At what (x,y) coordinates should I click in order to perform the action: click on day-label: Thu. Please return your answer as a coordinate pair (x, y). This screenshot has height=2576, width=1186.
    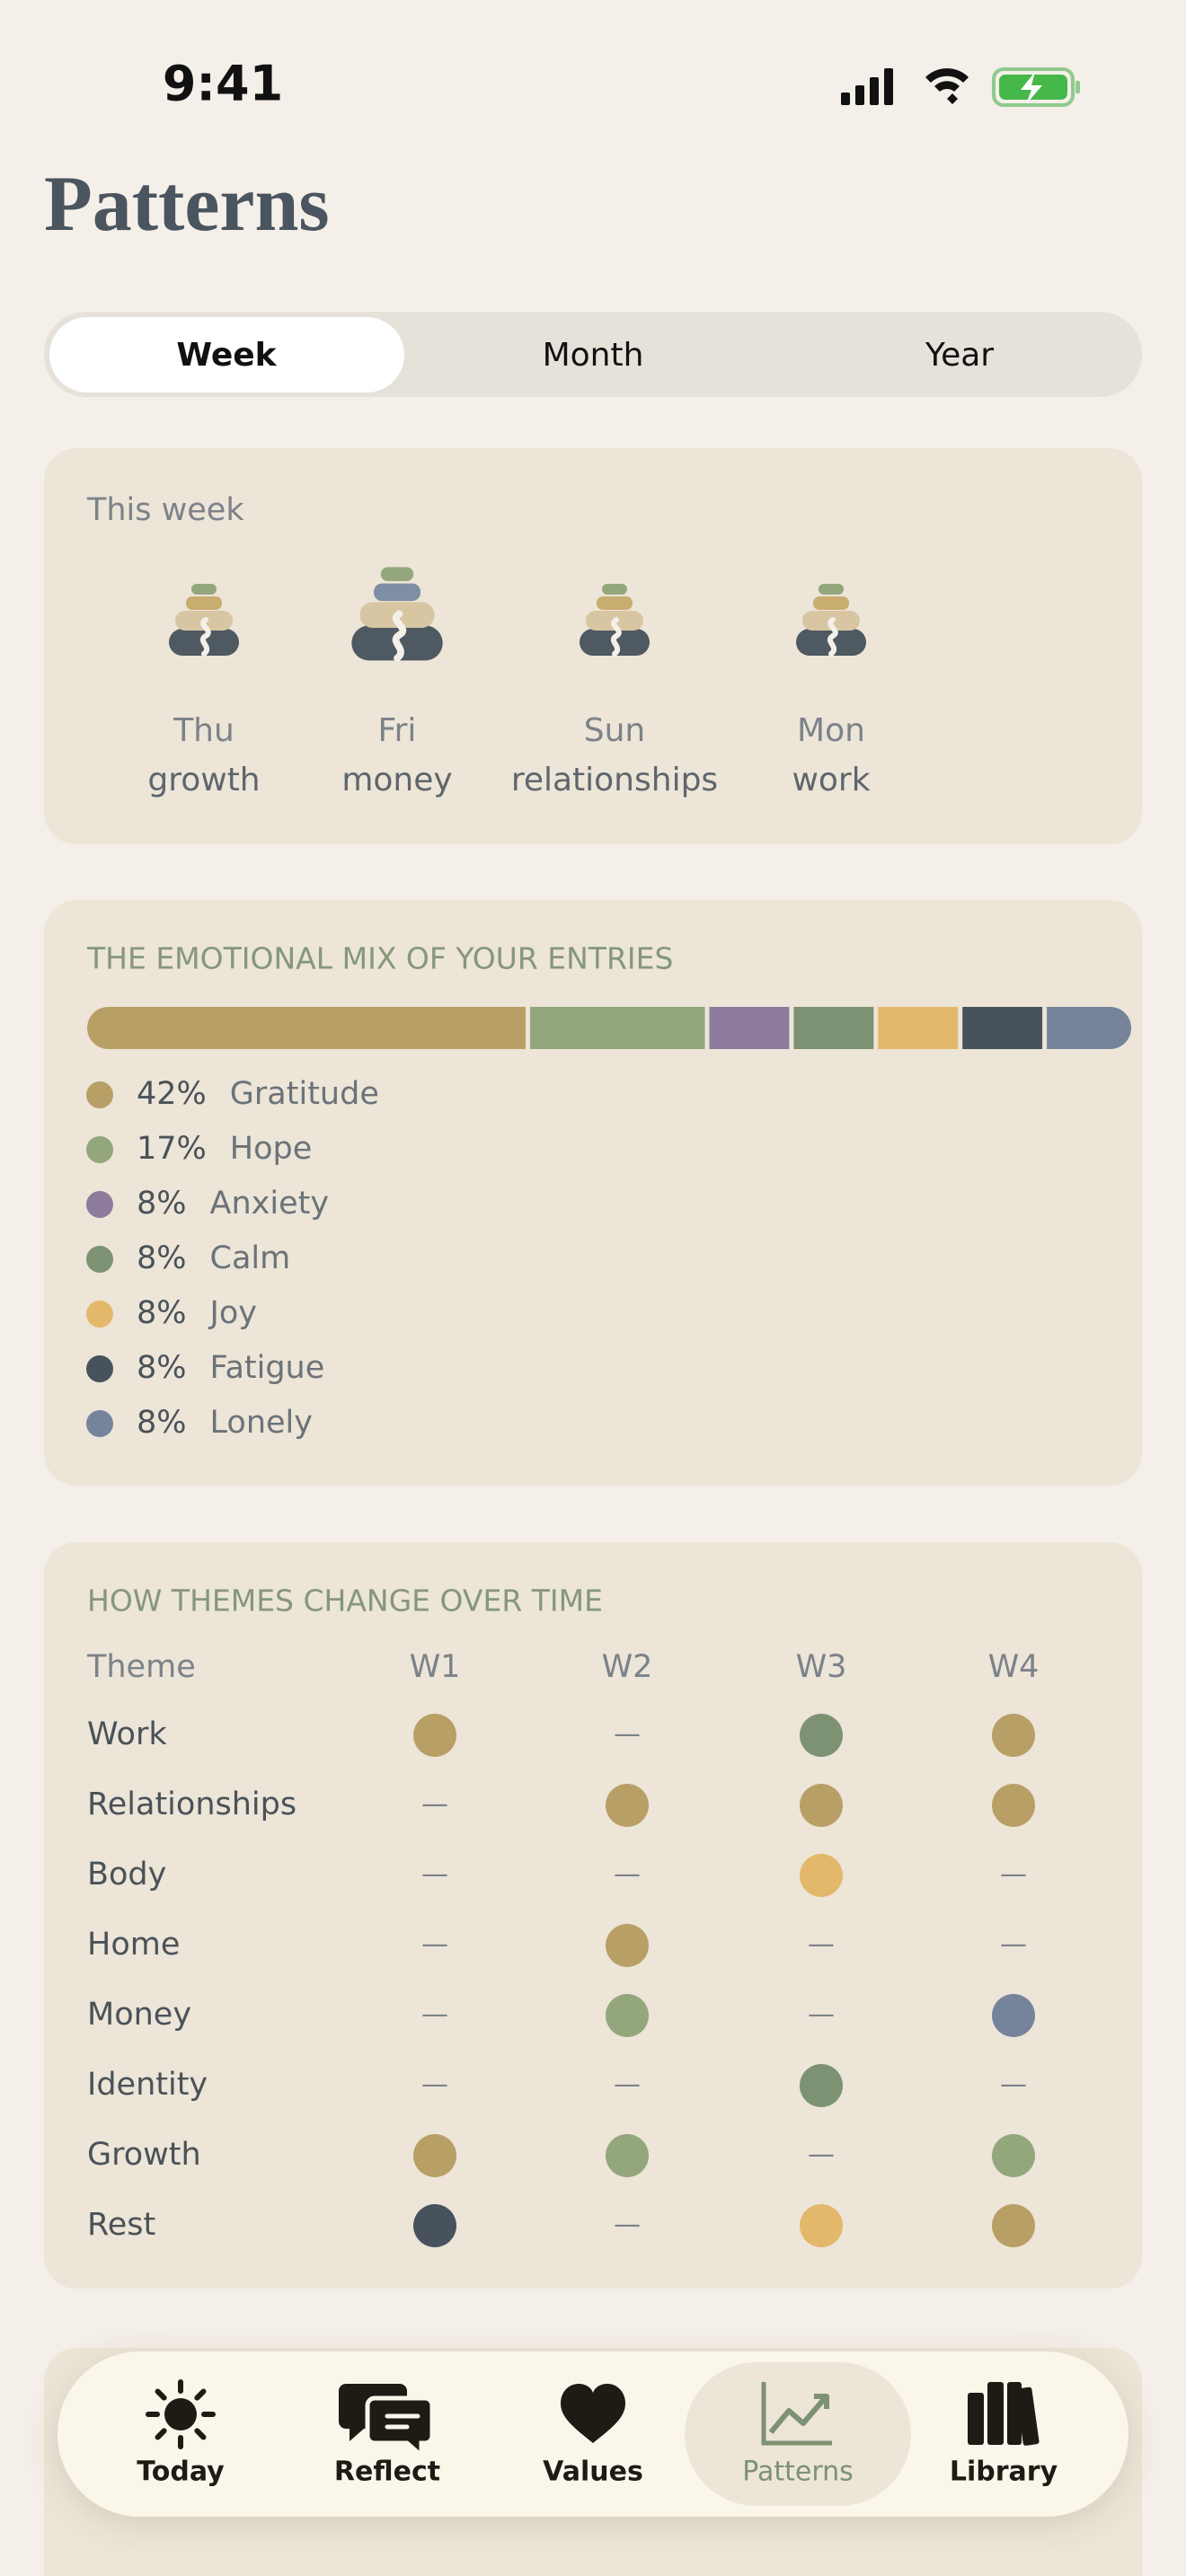
    Looking at the image, I should click on (204, 730).